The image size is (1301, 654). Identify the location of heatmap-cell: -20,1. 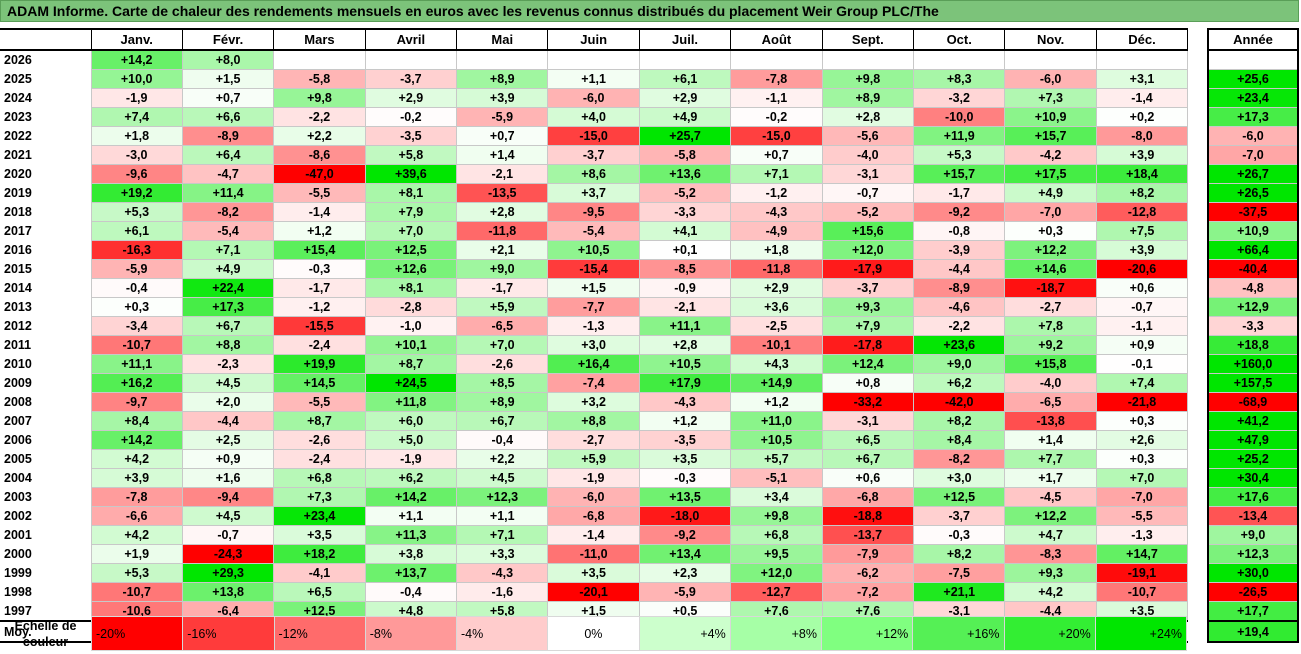
(593, 592).